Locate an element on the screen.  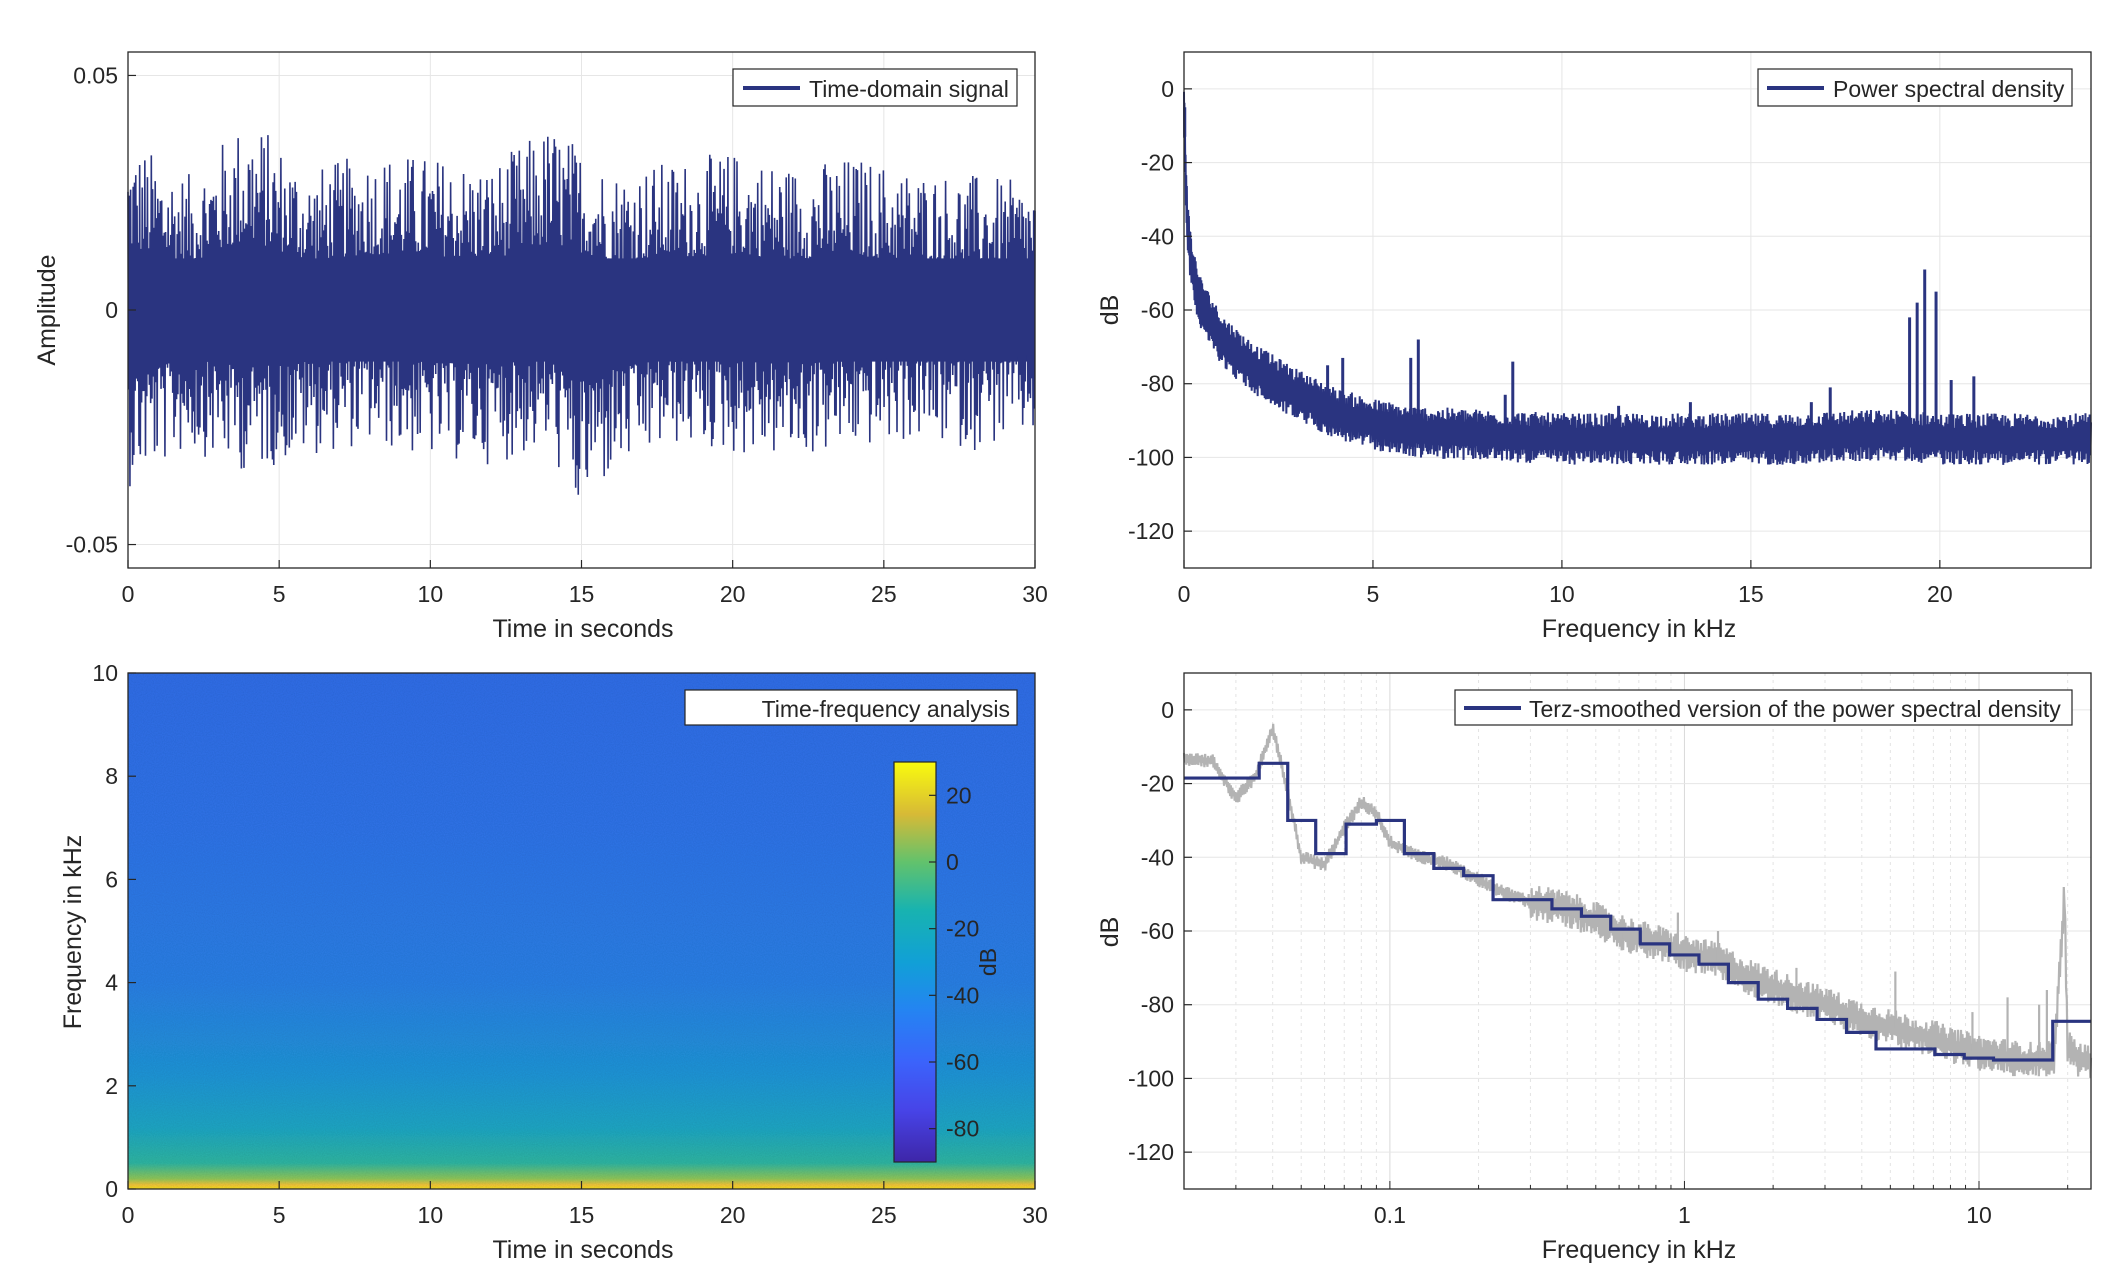
time-x-tick-label: 25 is located at coordinates (884, 594).